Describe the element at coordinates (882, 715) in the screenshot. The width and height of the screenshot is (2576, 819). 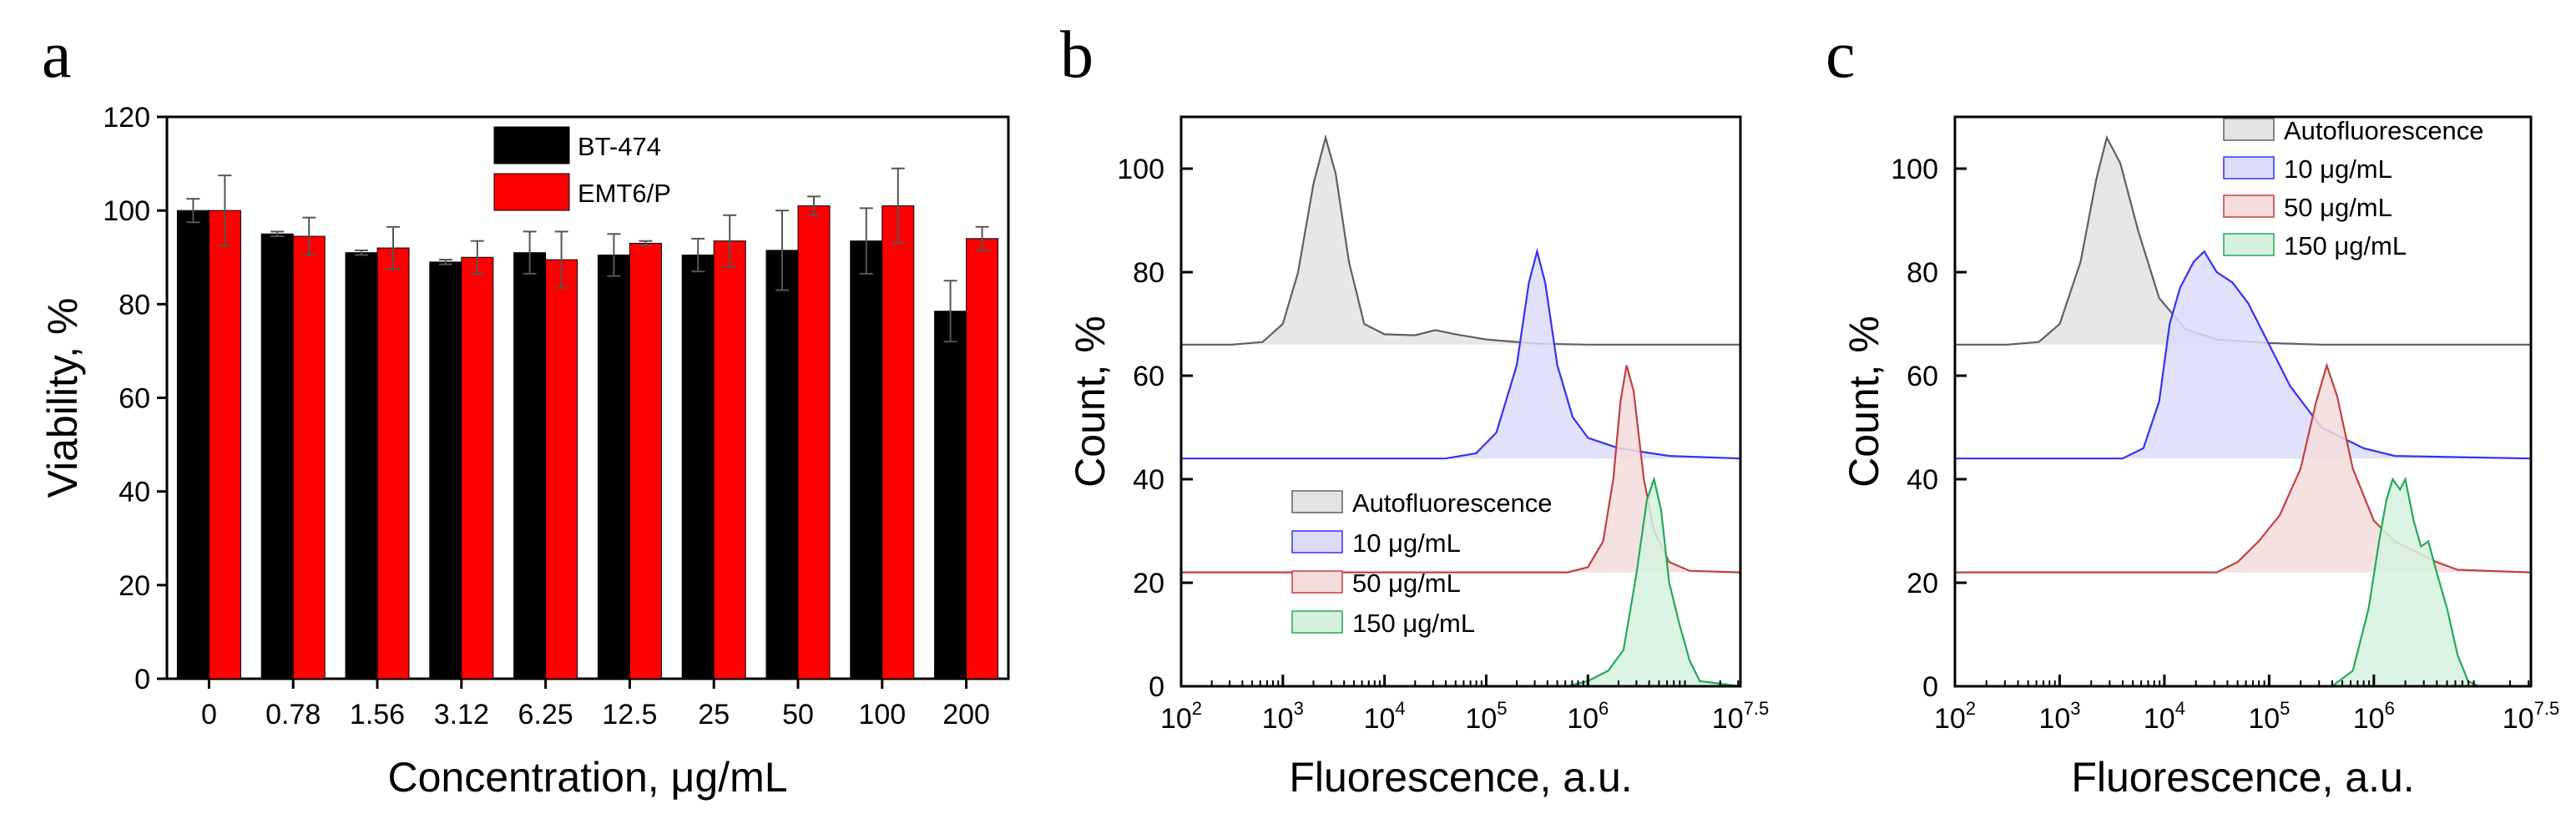
I see `x-tick-label: 100` at that location.